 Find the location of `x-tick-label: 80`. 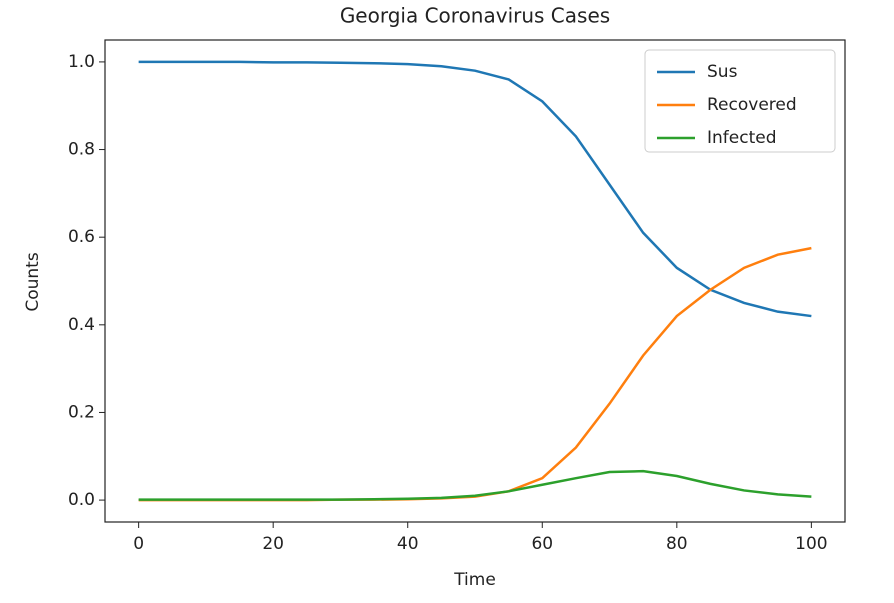

x-tick-label: 80 is located at coordinates (677, 544).